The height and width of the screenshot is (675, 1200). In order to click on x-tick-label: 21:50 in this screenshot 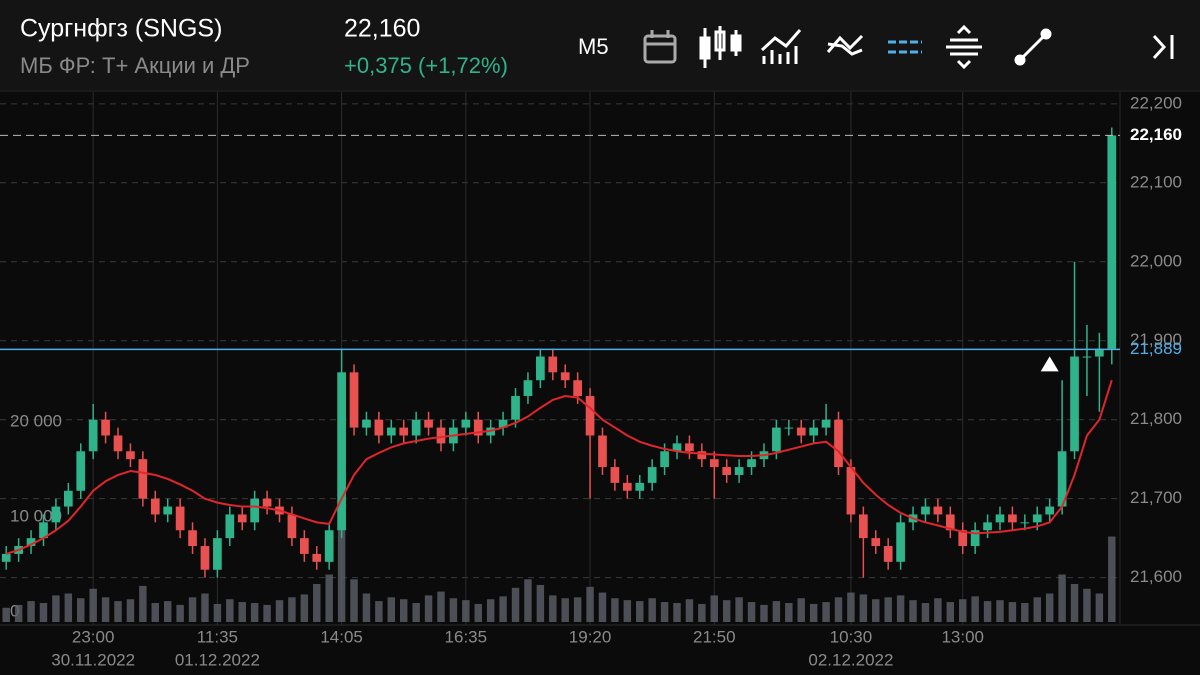, I will do `click(714, 636)`.